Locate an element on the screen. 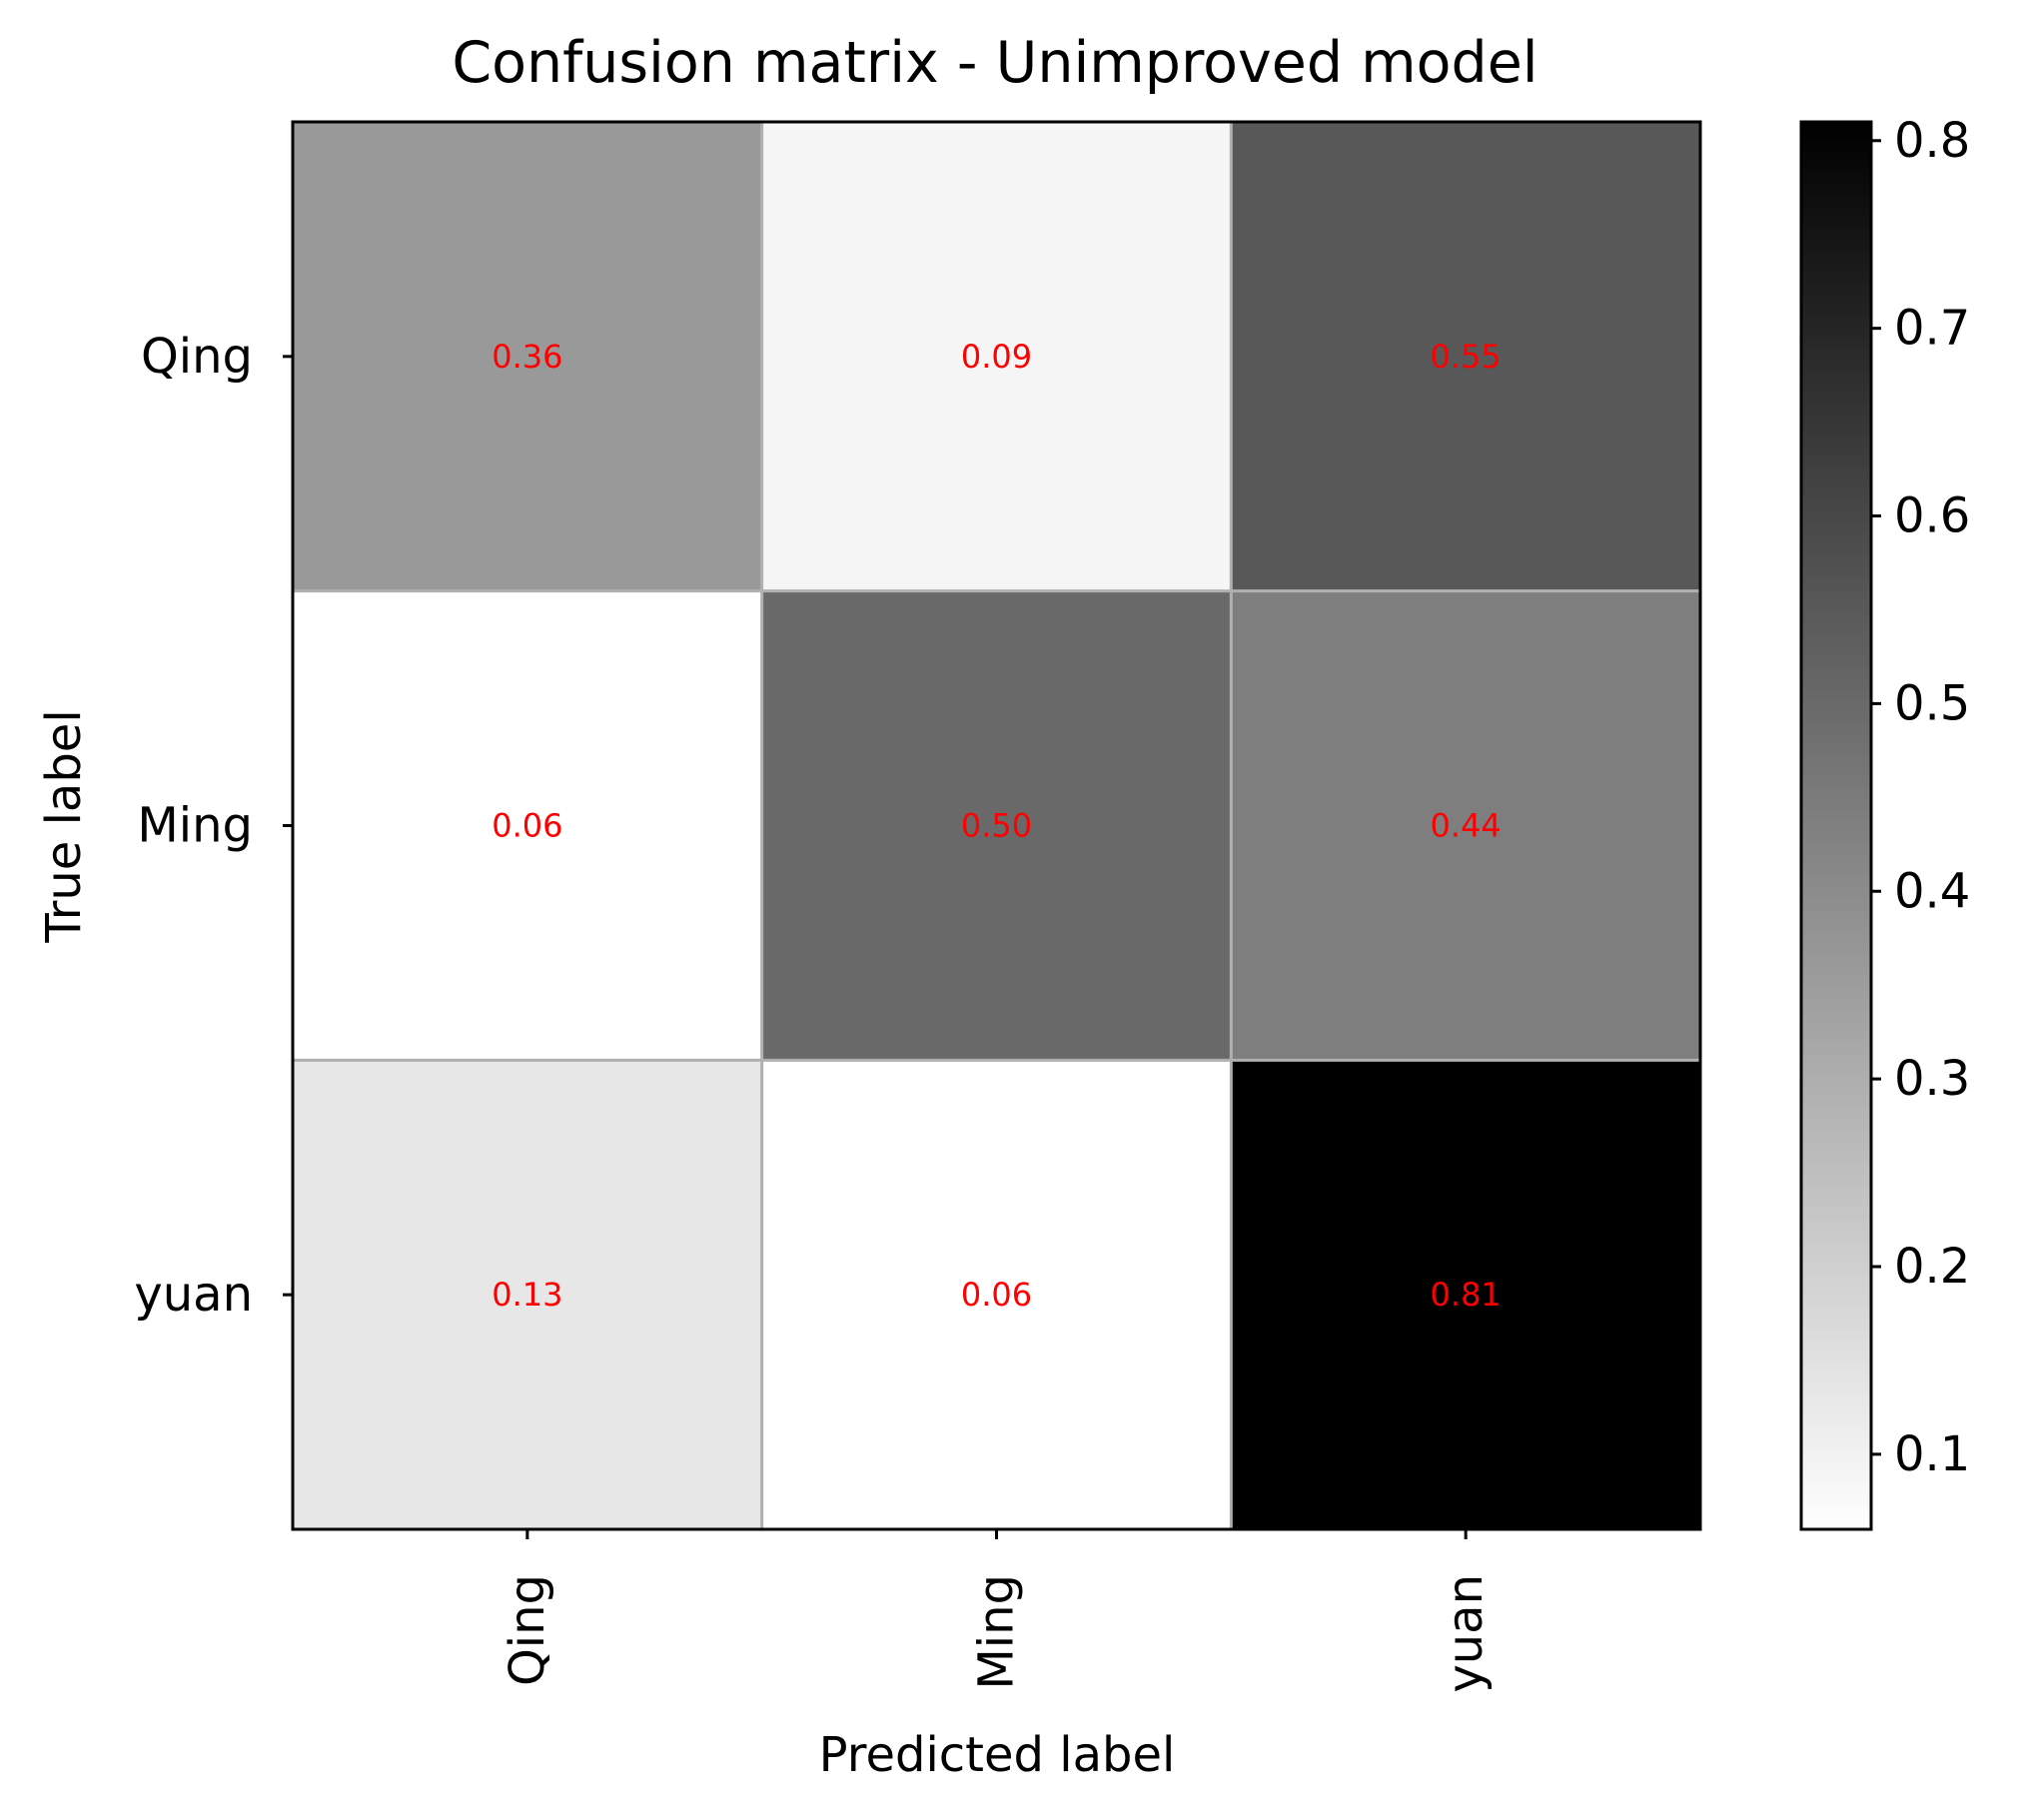 The height and width of the screenshot is (1820, 2028). chart-title: Confusion matrix - Unimproved model is located at coordinates (994, 63).